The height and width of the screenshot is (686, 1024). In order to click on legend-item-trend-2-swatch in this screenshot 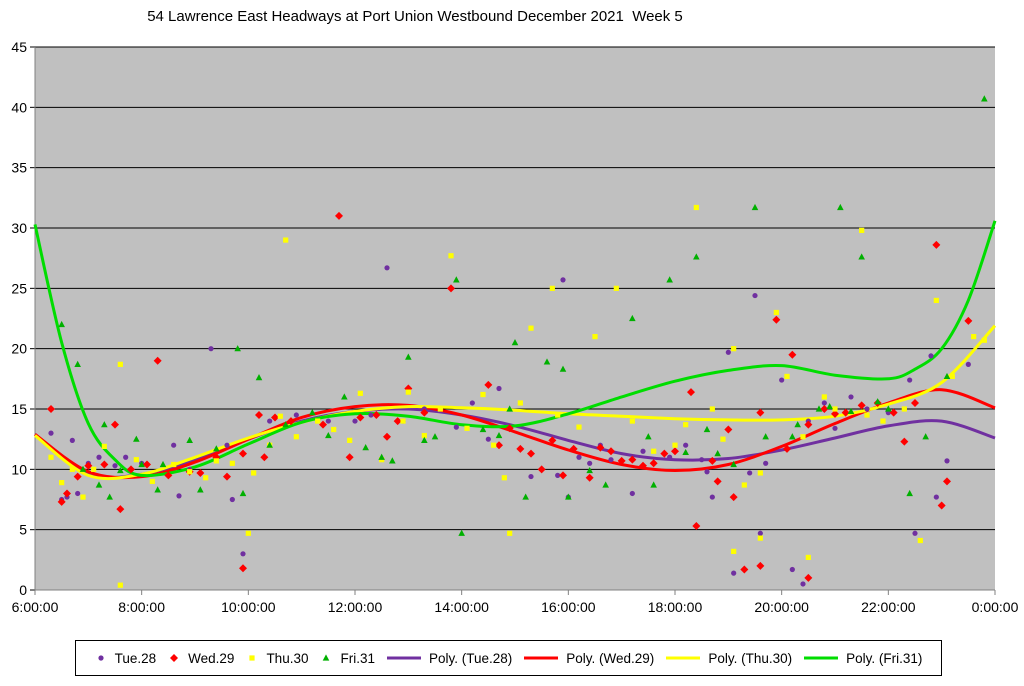, I will do `click(683, 658)`.